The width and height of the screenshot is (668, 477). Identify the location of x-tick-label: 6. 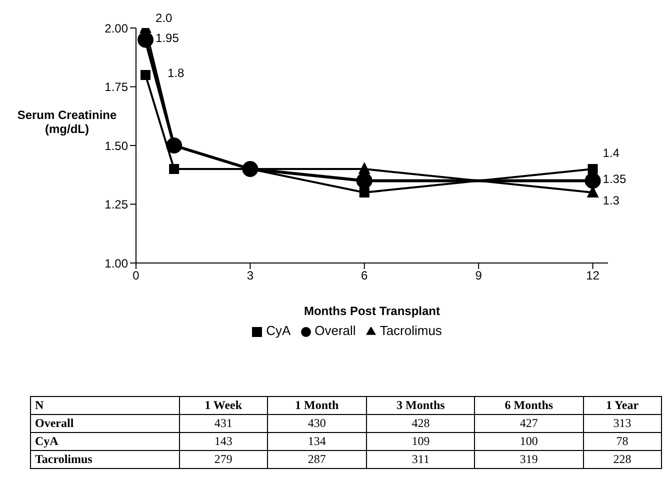
(364, 275).